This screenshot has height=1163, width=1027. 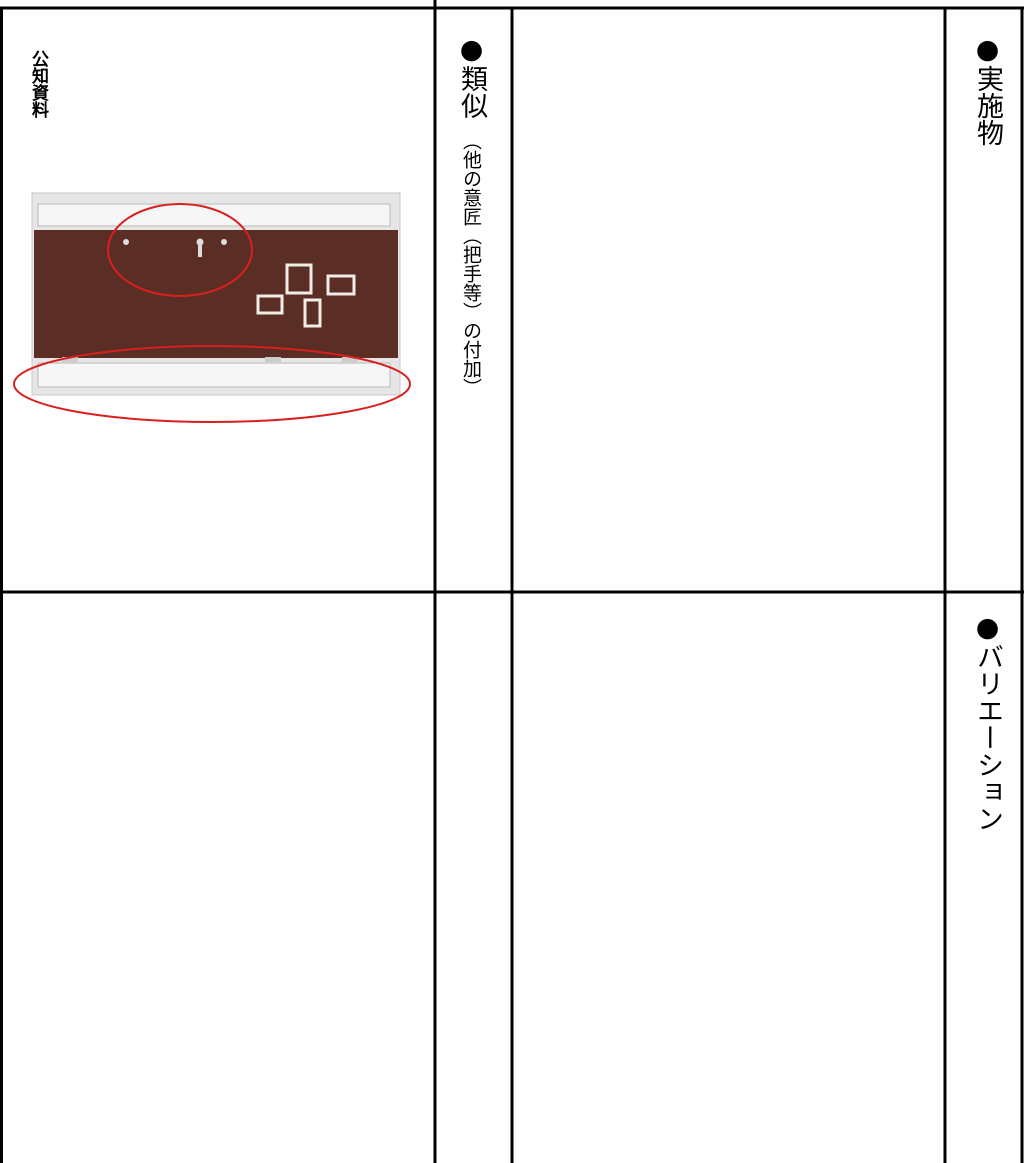 What do you see at coordinates (471, 76) in the screenshot?
I see `similar-heading: ●類似` at bounding box center [471, 76].